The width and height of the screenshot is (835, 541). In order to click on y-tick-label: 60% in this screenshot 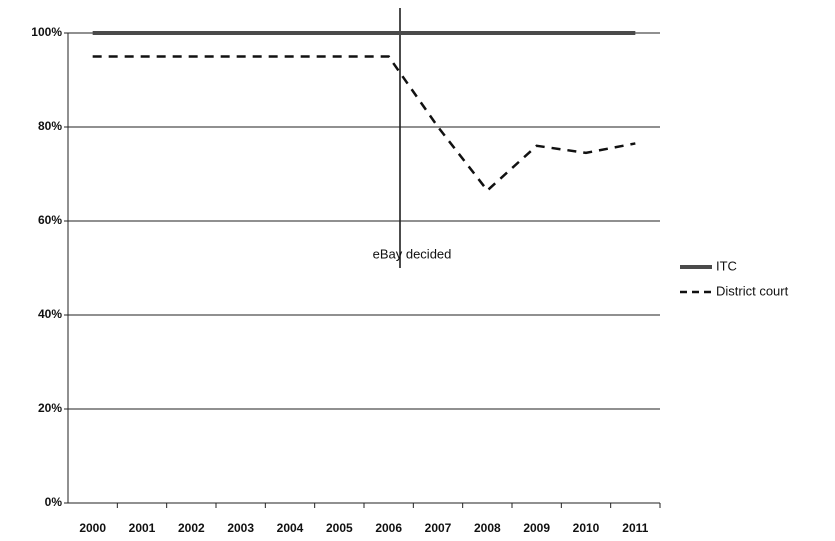, I will do `click(50, 220)`.